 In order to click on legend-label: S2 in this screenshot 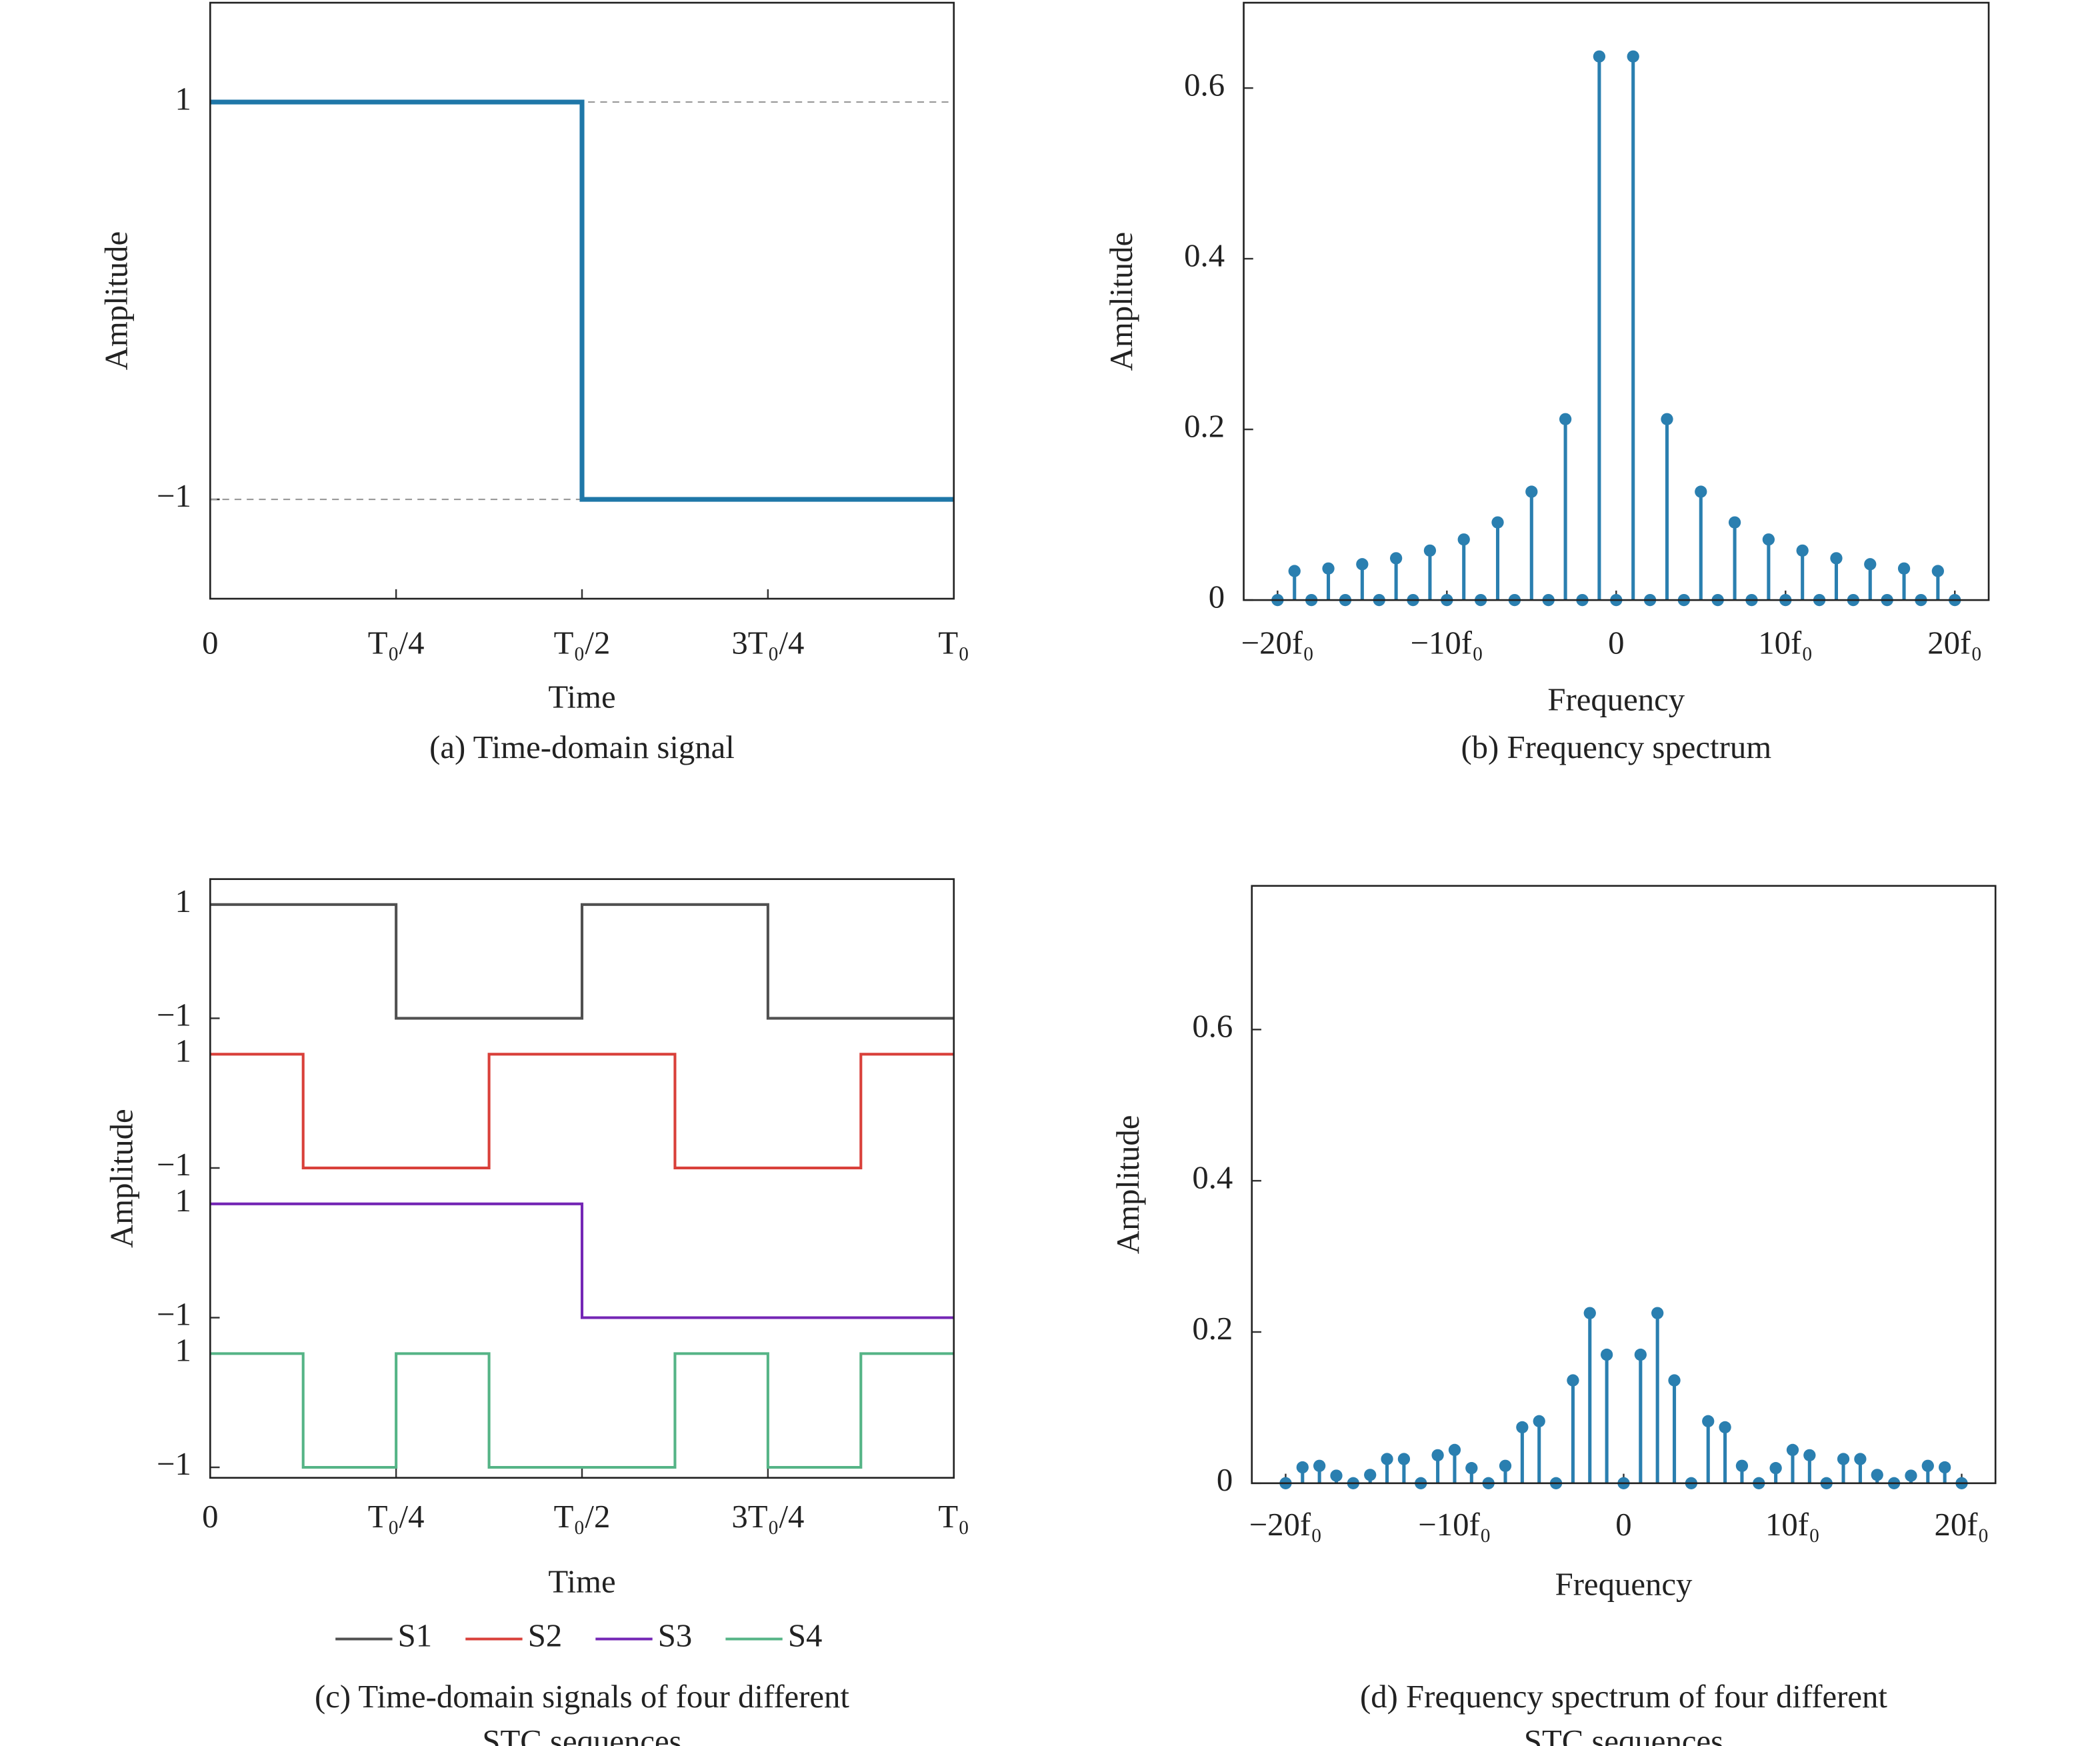, I will do `click(545, 1636)`.